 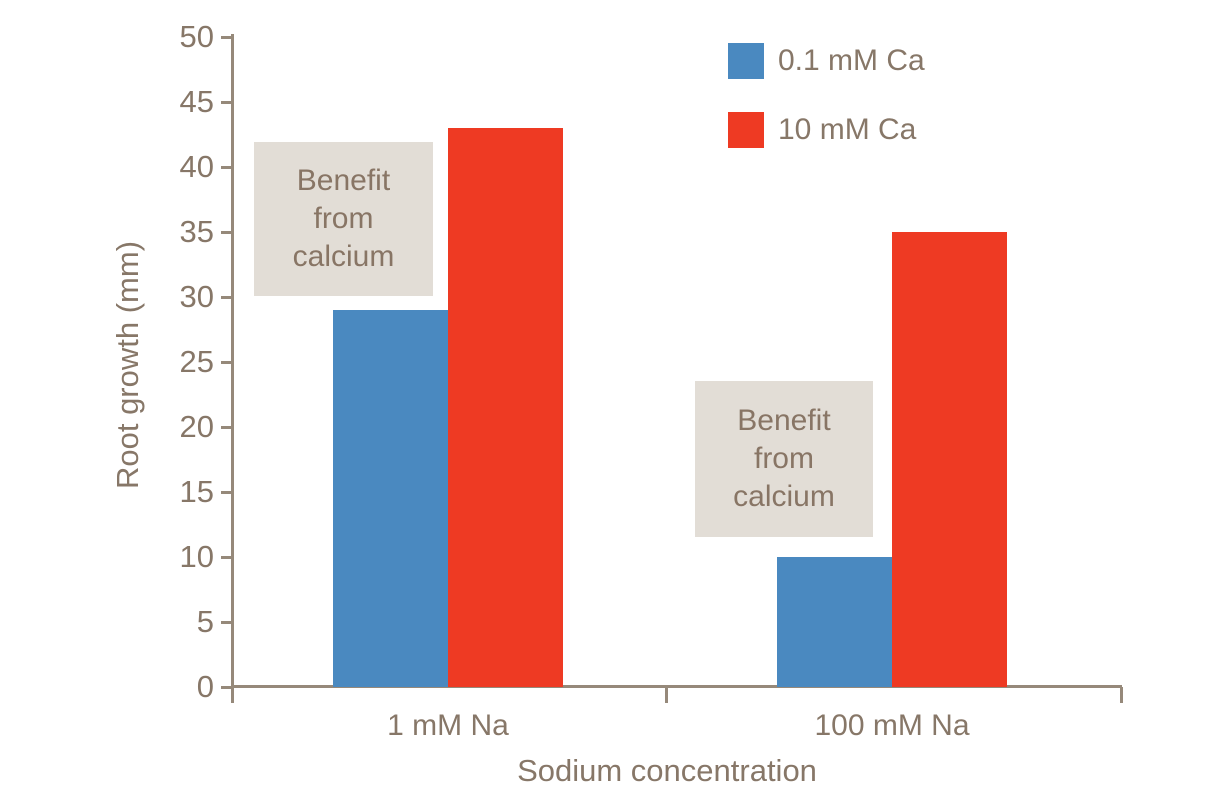 I want to click on bar-0.1-mm-ca-100-mm-na, so click(x=834, y=622).